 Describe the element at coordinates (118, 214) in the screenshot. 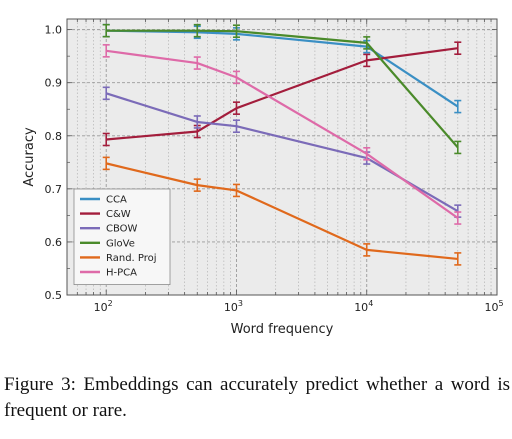

I see `legend-label: C&W` at that location.